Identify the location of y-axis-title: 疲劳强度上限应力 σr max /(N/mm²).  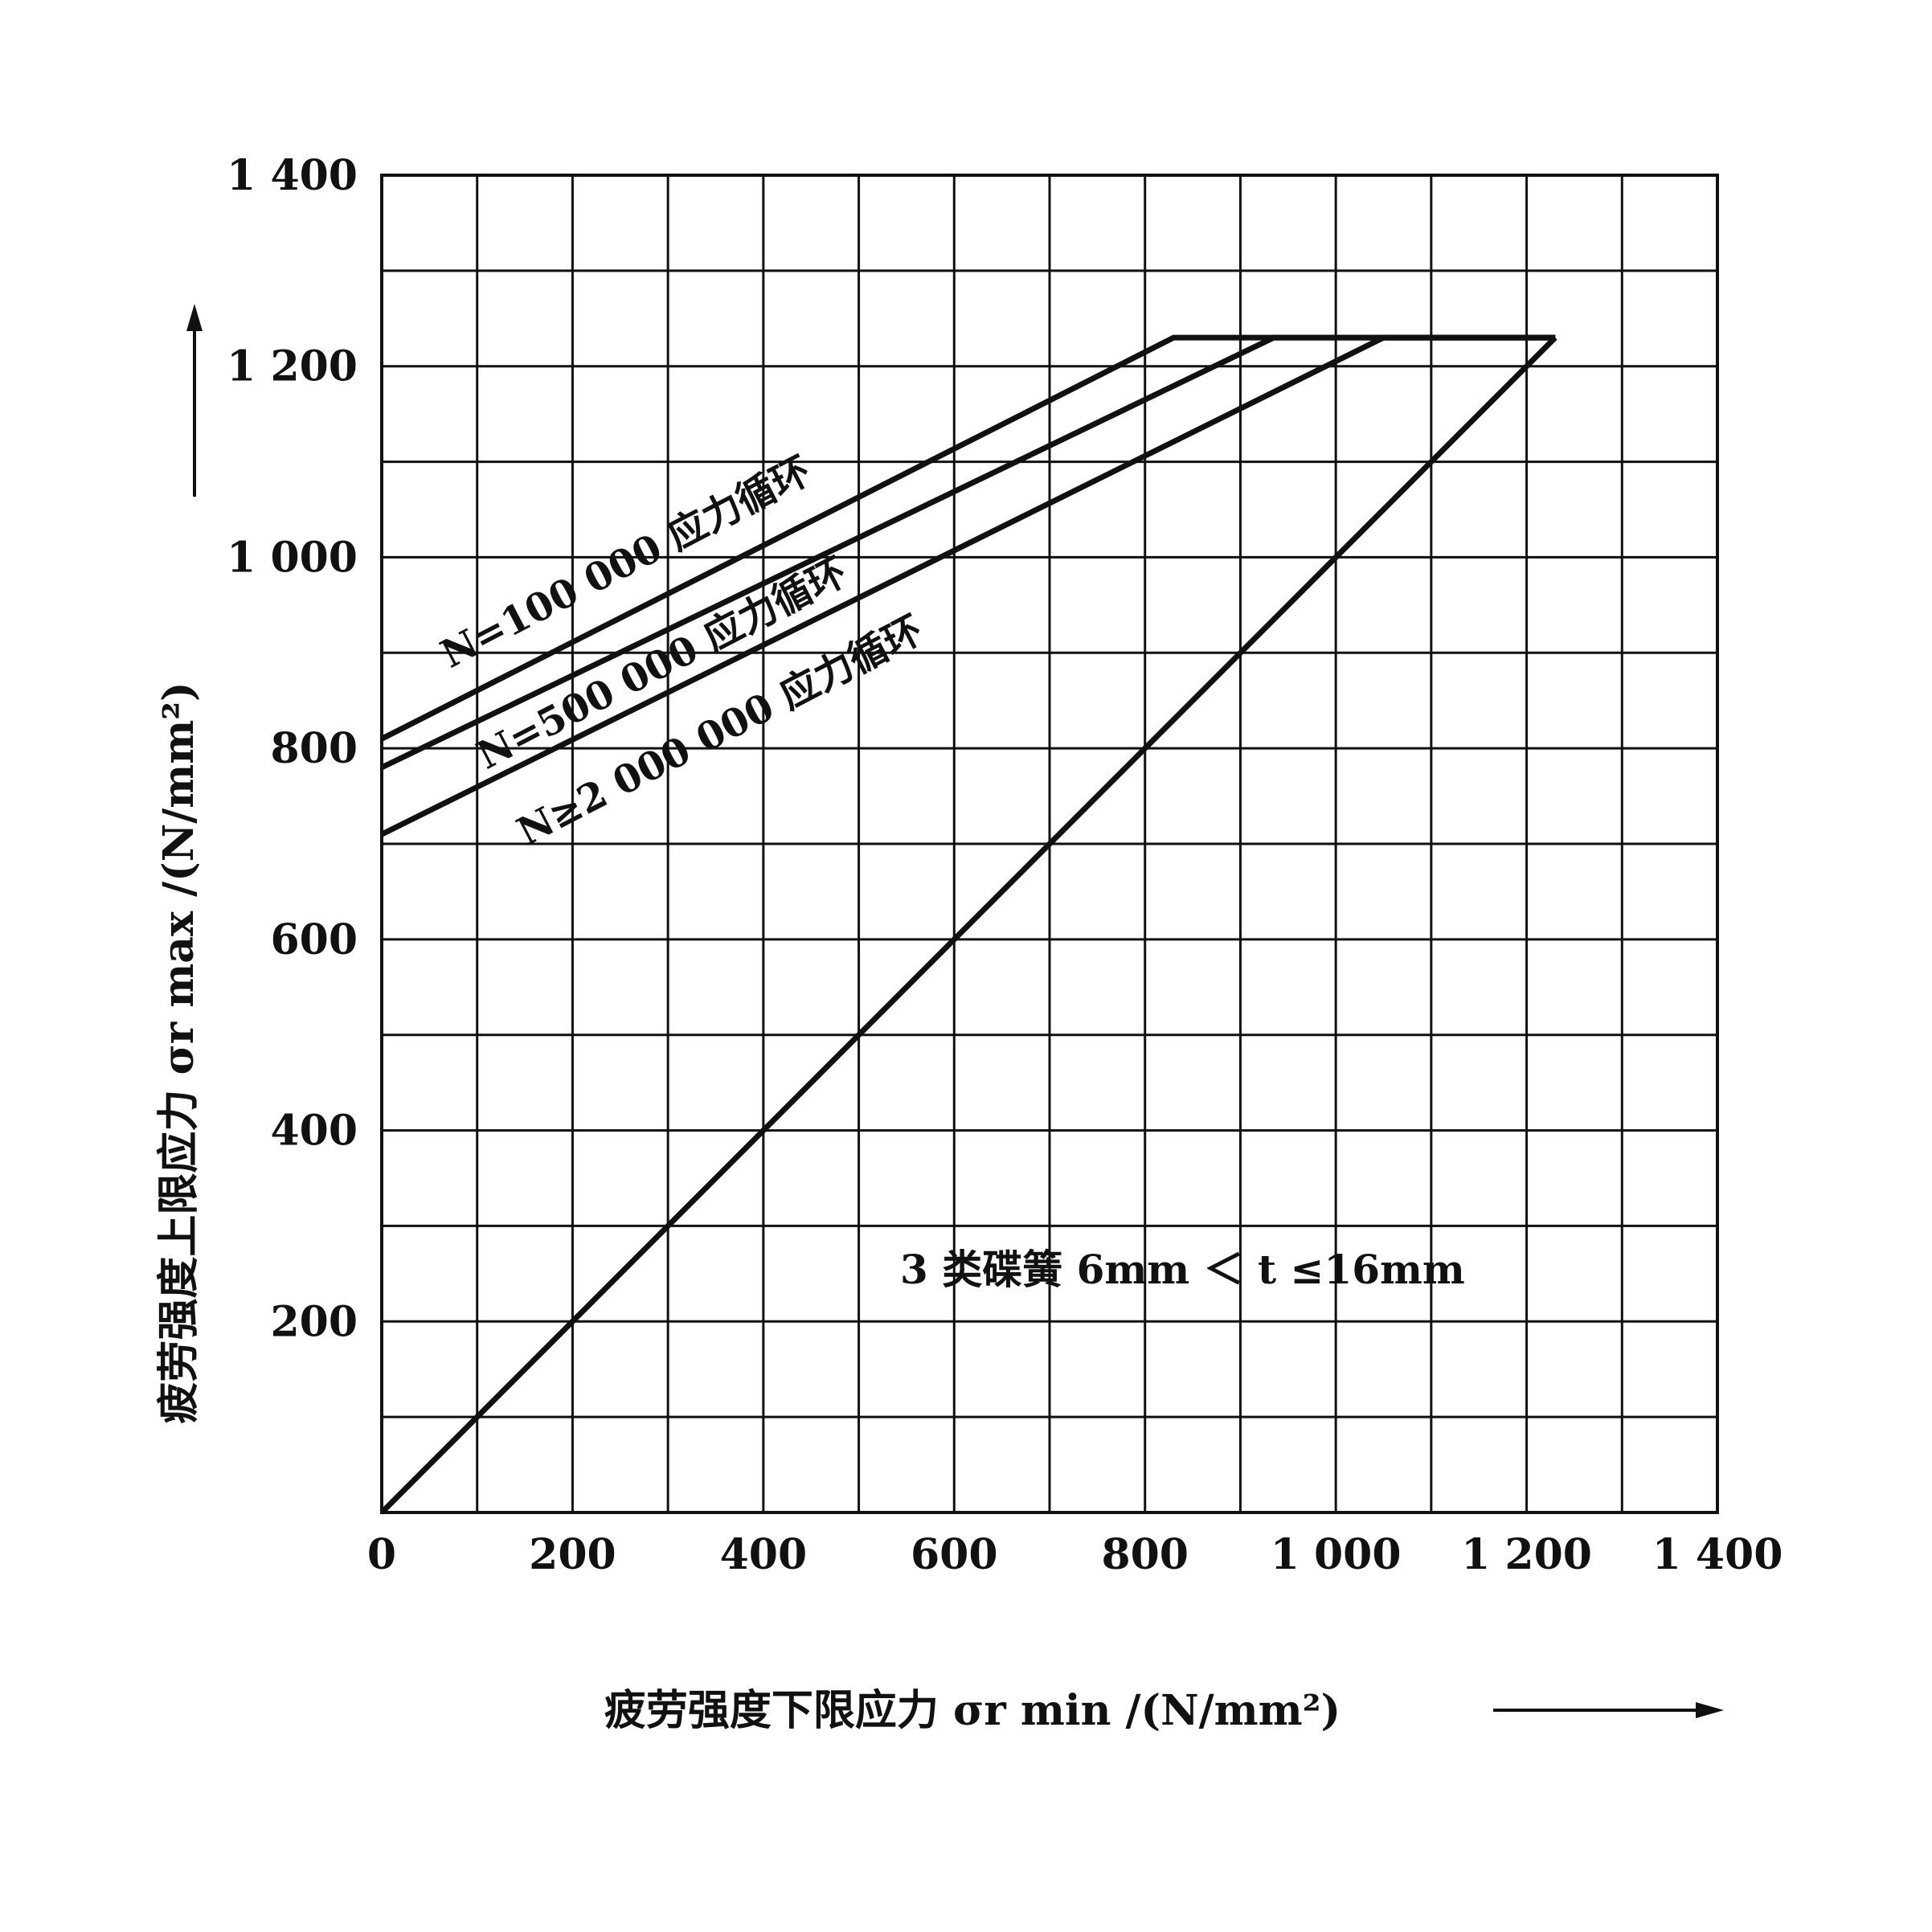
(178, 864).